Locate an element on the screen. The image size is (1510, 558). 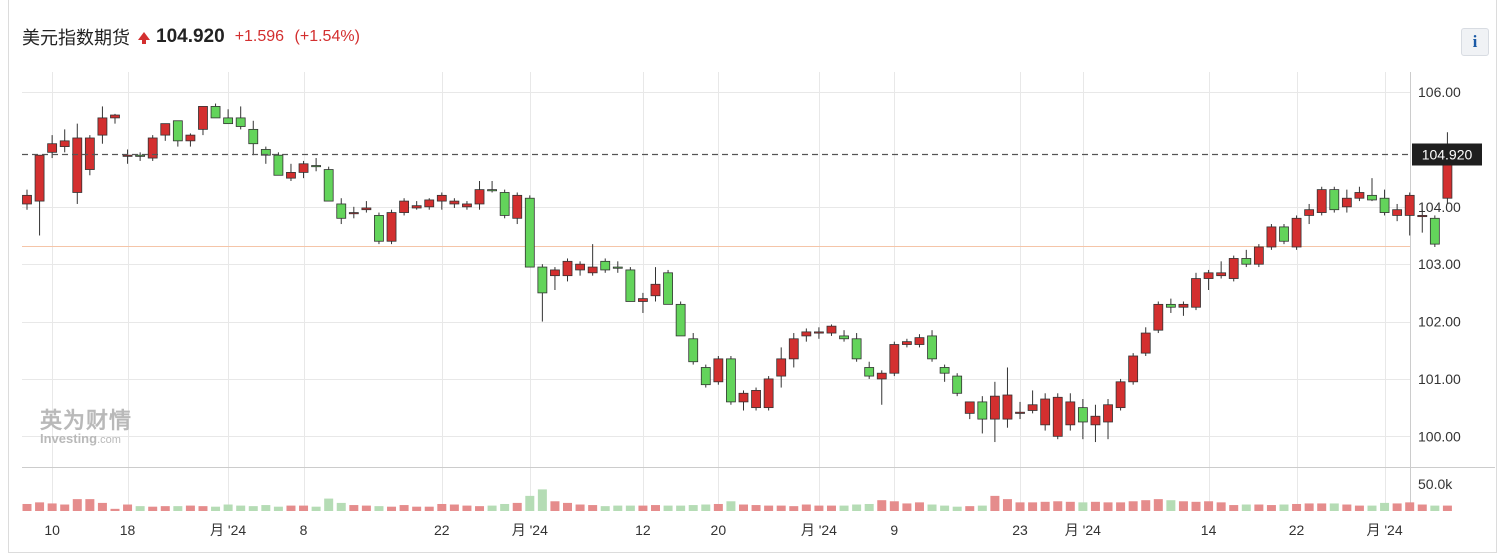
volume-tick-label: 50.0k is located at coordinates (1435, 484).